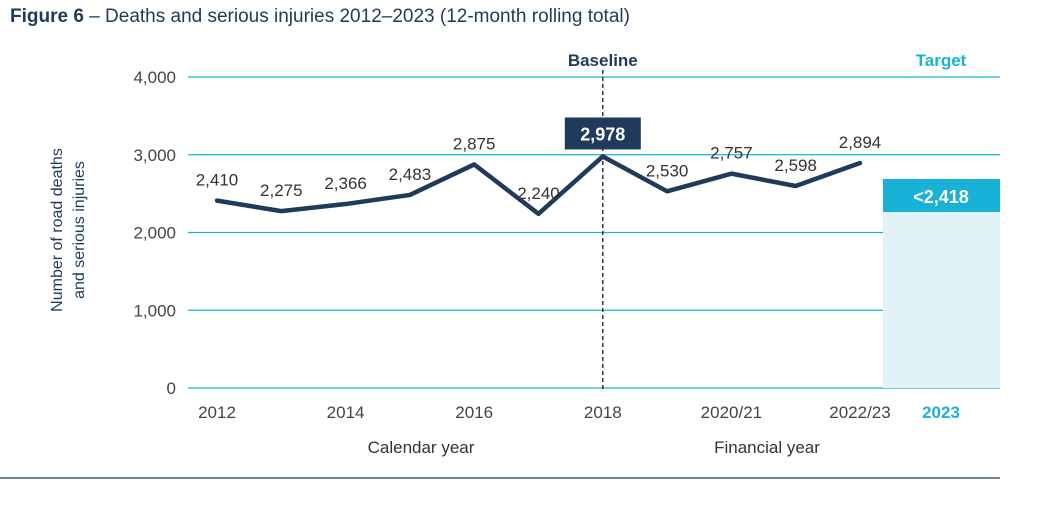 The height and width of the screenshot is (508, 1050). What do you see at coordinates (941, 294) in the screenshot?
I see `target-band` at bounding box center [941, 294].